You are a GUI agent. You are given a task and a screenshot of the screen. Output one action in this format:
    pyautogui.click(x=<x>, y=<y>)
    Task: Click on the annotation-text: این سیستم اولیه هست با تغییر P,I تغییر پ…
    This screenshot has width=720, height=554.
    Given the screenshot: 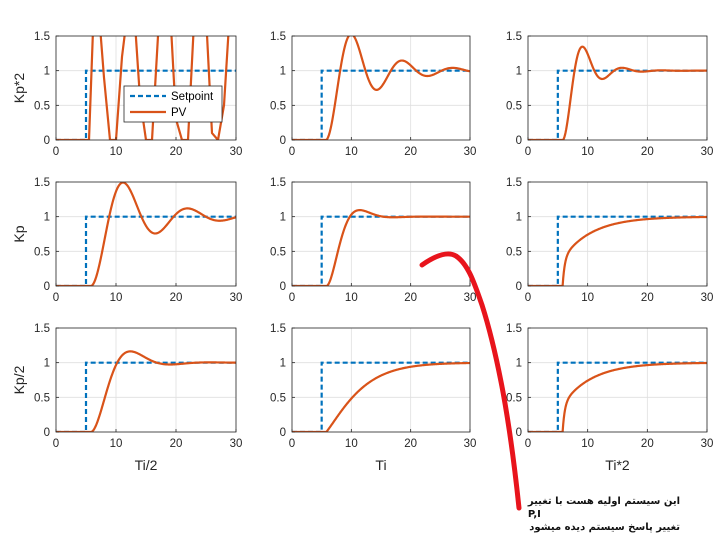 What is the action you would take?
    pyautogui.click(x=604, y=514)
    